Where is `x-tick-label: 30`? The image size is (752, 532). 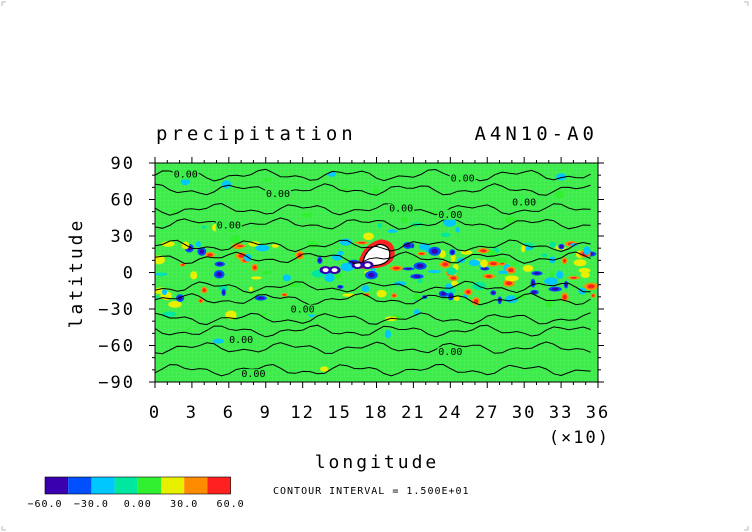 x-tick-label: 30 is located at coordinates (524, 413).